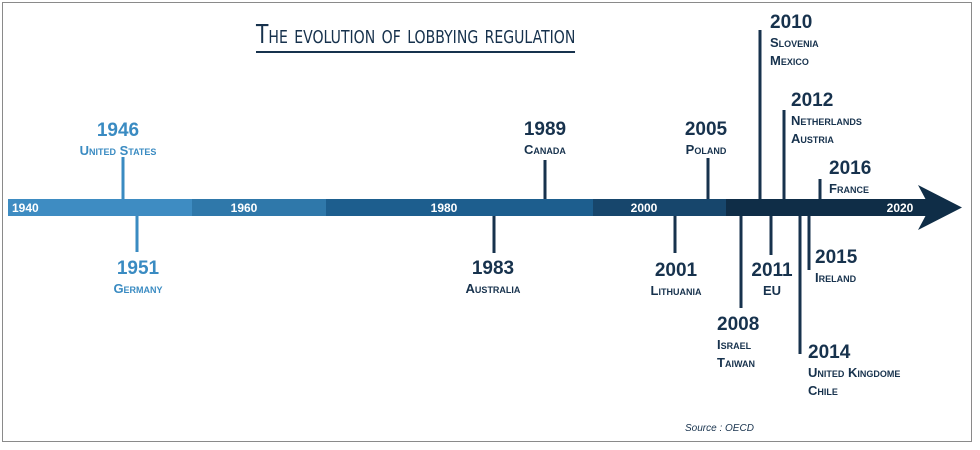  What do you see at coordinates (828, 207) in the screenshot?
I see `segment-2010s` at bounding box center [828, 207].